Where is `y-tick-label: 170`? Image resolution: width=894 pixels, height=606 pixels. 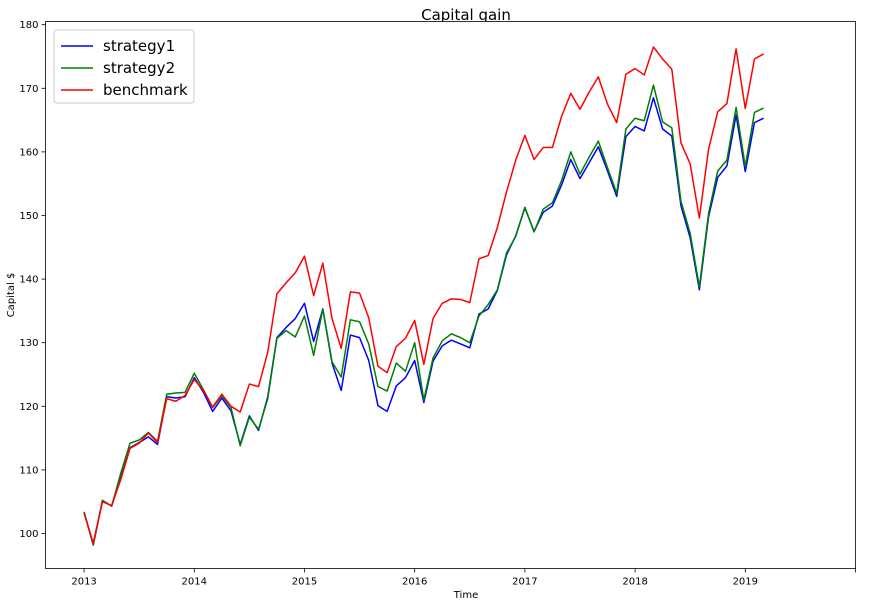 y-tick-label: 170 is located at coordinates (28, 89).